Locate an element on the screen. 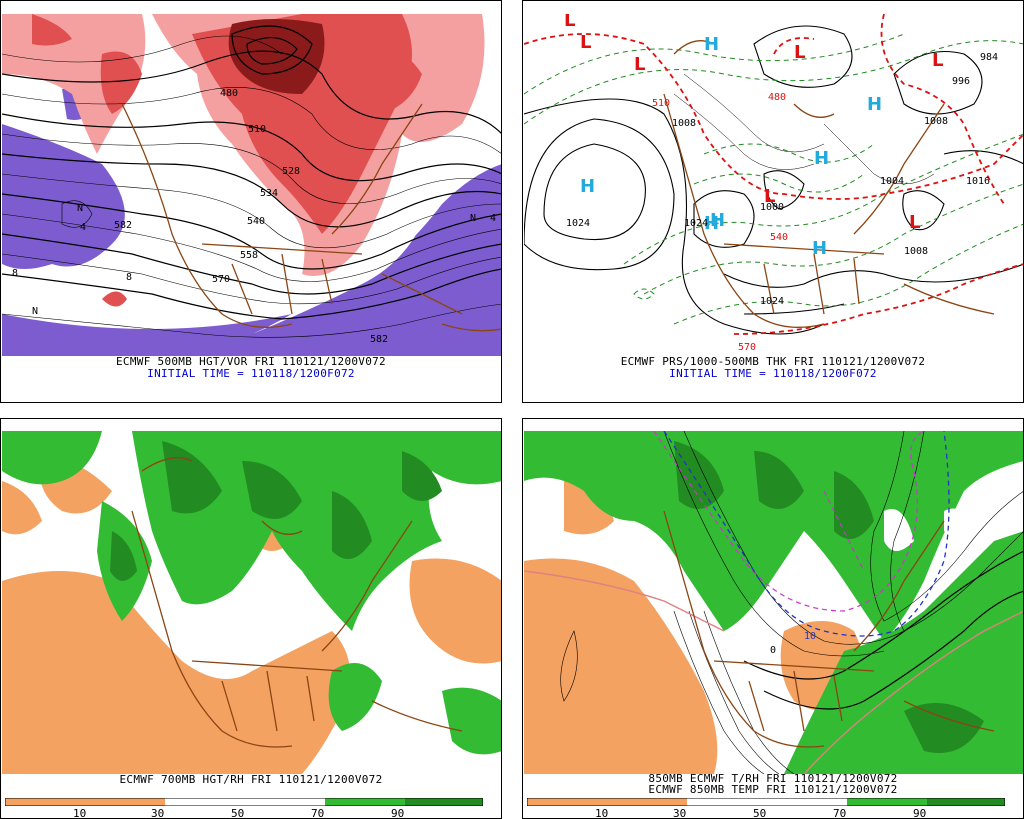 The height and width of the screenshot is (819, 1024). thickness-540-line is located at coordinates (773, 116).